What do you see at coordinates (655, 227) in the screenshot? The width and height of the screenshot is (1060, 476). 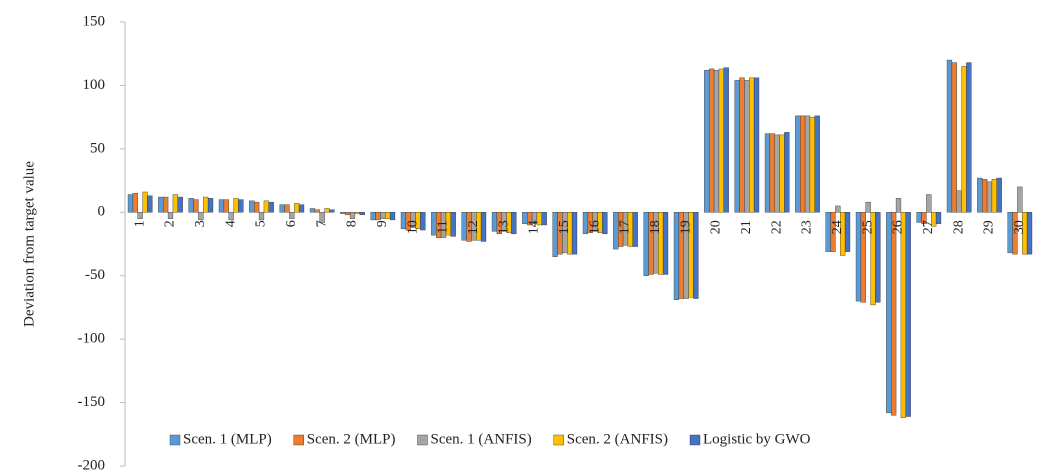 I see `x-tick-label: 18` at bounding box center [655, 227].